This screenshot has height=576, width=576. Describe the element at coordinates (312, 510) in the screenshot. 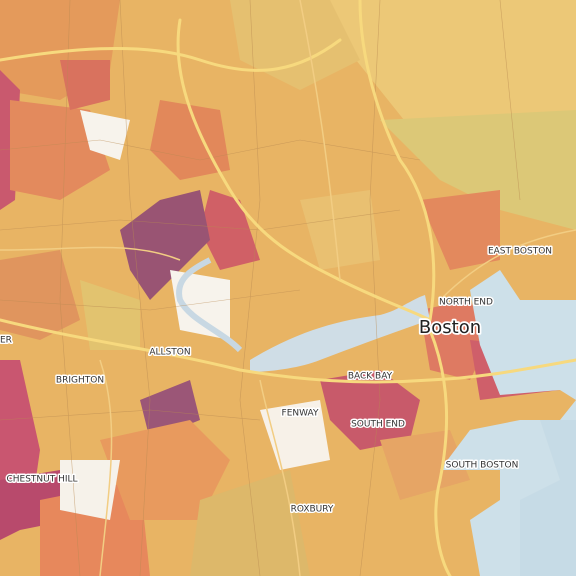

I see `place-label: ROXBURY` at that location.